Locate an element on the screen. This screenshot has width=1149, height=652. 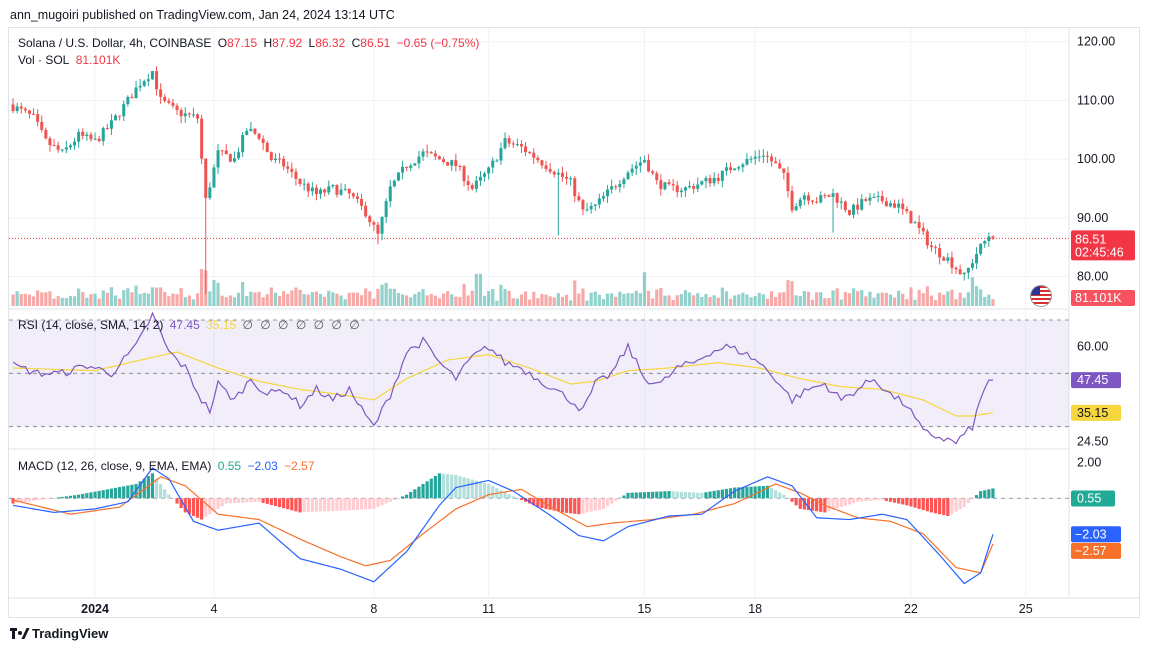
close-label: C is located at coordinates (356, 43).